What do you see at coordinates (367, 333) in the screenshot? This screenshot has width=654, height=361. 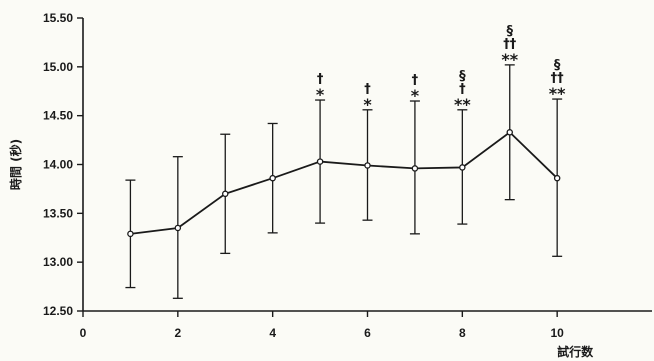 I see `x-tick-label: 6` at bounding box center [367, 333].